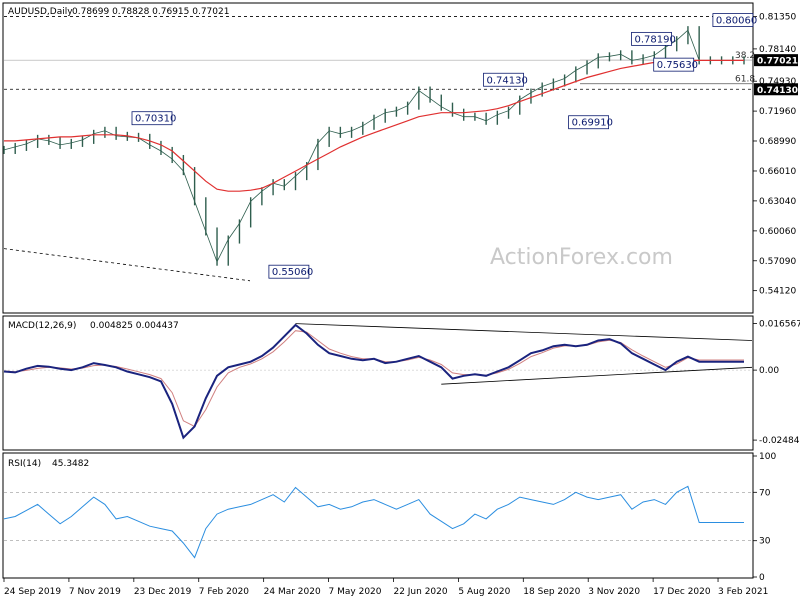  I want to click on annotation-label: 0.69910, so click(592, 123).